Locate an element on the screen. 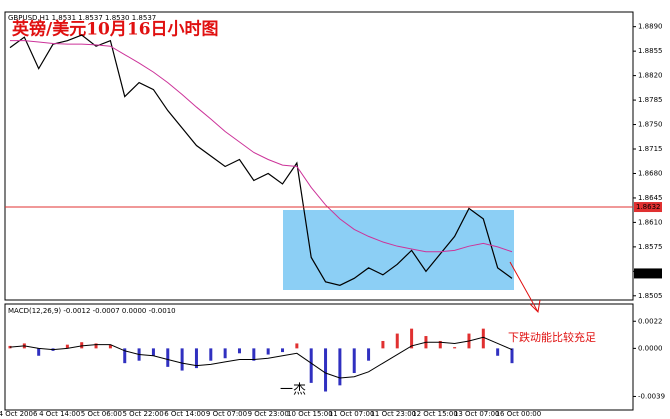 This screenshot has width=670, height=419. x-tick-label: 11 Oct 07:00 is located at coordinates (352, 414).